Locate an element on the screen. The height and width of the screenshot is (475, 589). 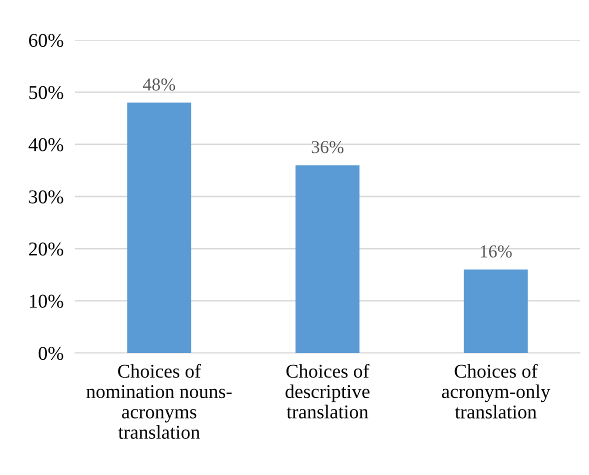
y-tick-label: 40% is located at coordinates (46, 145).